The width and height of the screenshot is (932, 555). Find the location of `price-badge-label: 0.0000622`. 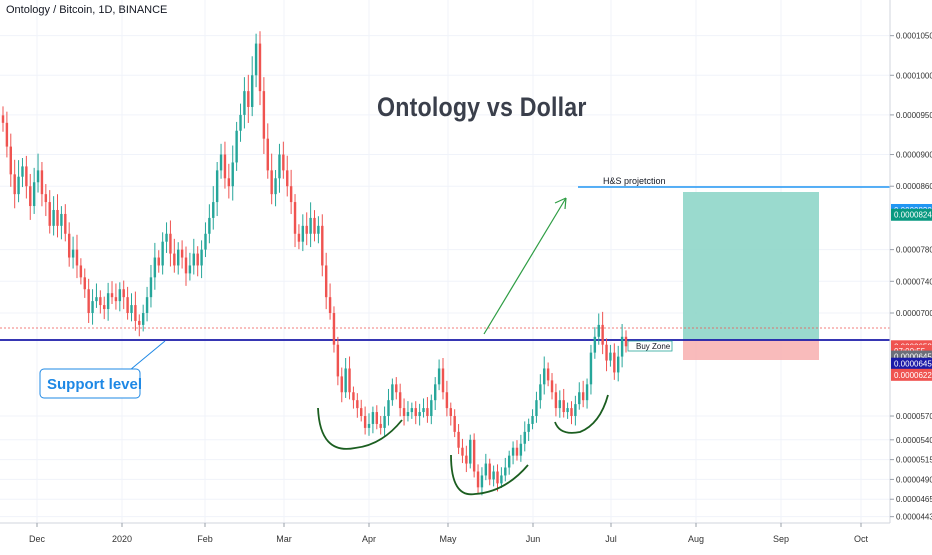

price-badge-label: 0.0000622 is located at coordinates (913, 375).